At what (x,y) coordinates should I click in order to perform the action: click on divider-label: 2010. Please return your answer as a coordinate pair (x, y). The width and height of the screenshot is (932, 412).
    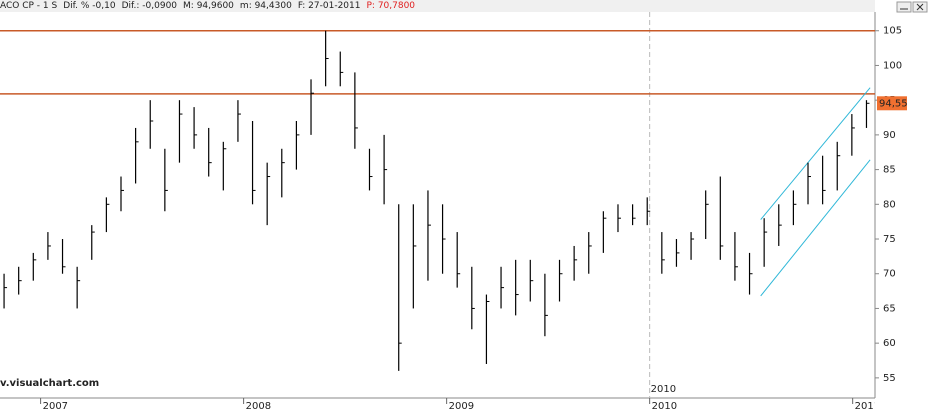
    Looking at the image, I should click on (663, 389).